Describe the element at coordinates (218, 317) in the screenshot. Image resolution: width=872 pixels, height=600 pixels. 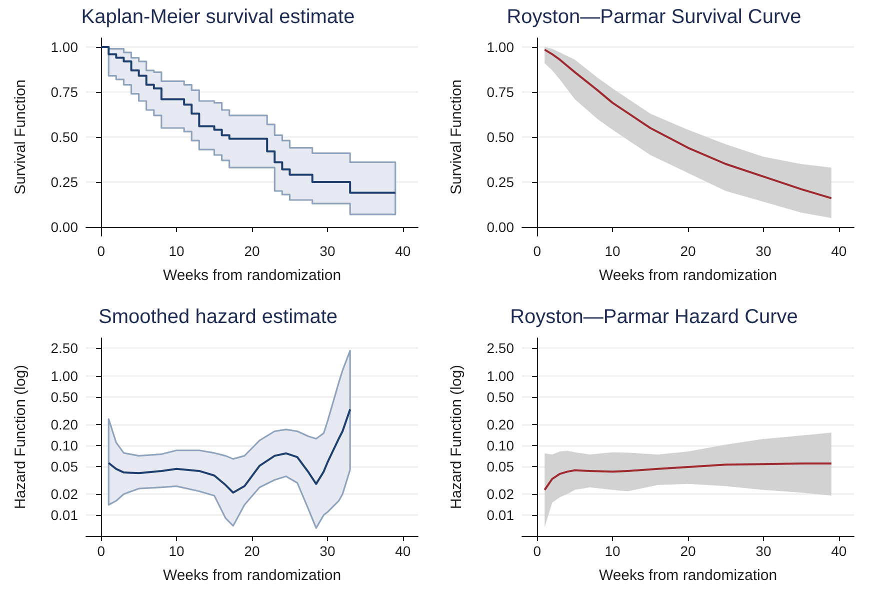
I see `chart-title: Smoothed hazard estimate` at that location.